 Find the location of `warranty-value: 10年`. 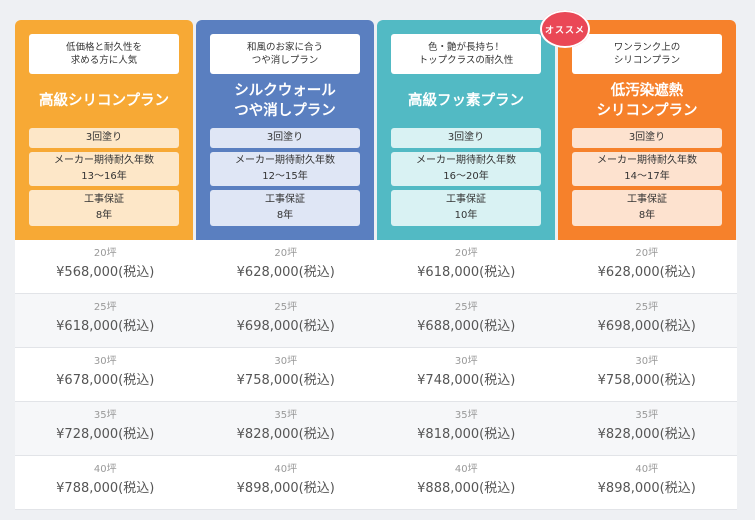

warranty-value: 10年 is located at coordinates (466, 215).